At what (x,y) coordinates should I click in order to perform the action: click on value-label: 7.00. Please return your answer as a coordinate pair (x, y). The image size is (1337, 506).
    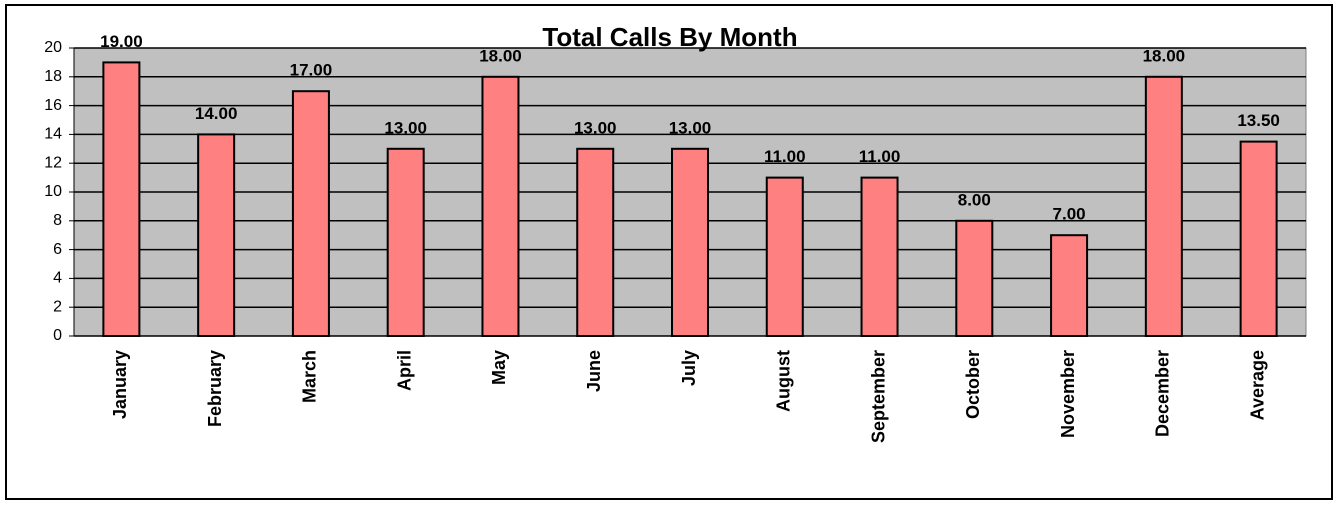
    Looking at the image, I should click on (1069, 214).